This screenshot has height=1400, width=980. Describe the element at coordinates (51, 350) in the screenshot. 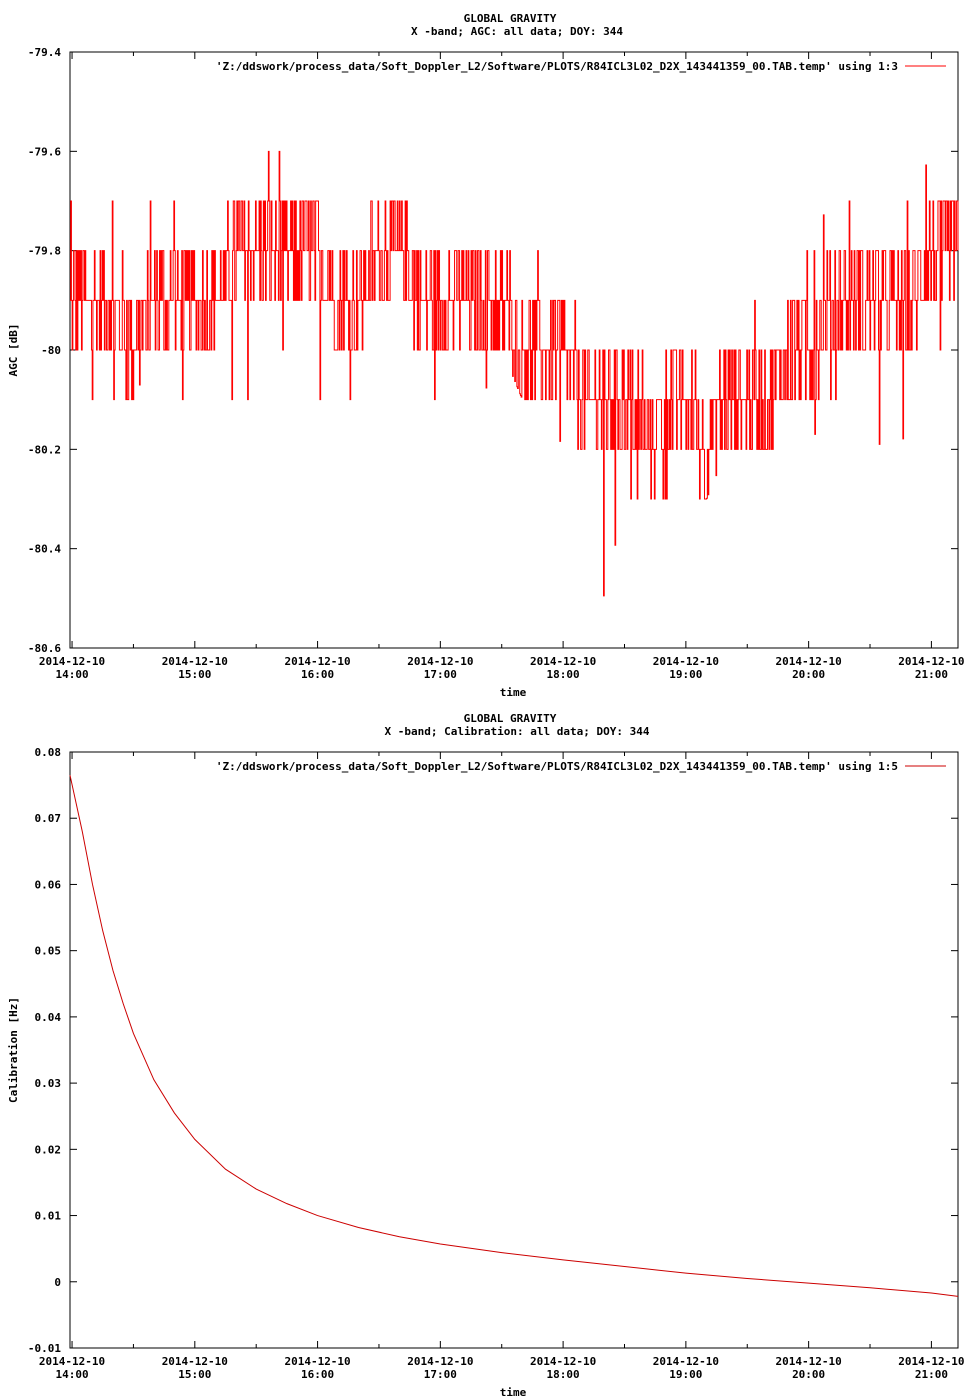

I see `y-tick-label: -80` at that location.